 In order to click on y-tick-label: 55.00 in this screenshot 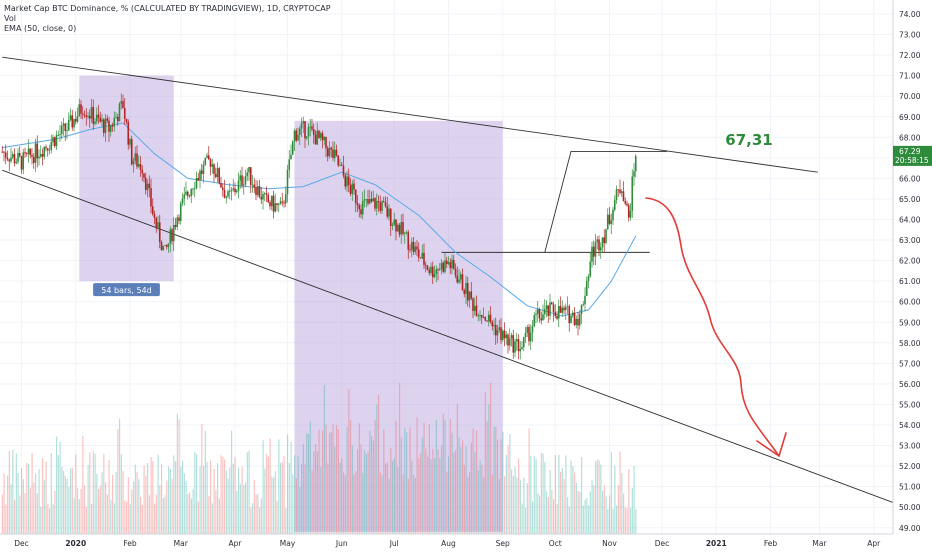, I will do `click(910, 404)`.